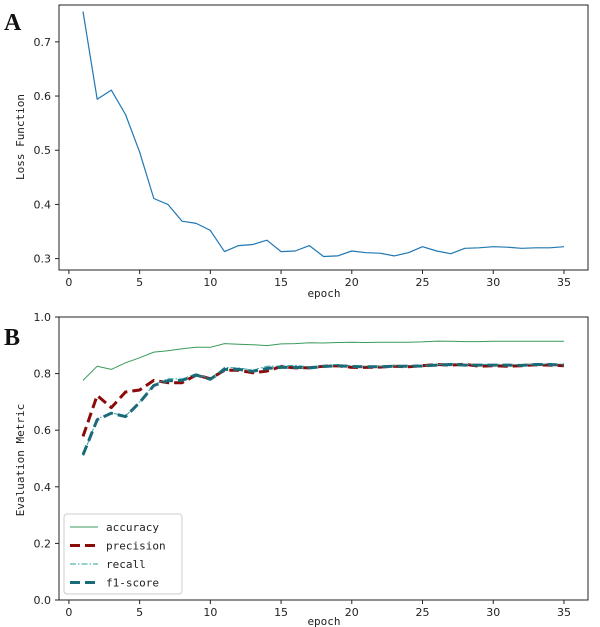 The image size is (600, 627). What do you see at coordinates (43, 600) in the screenshot?
I see `y-tick-label: 0.0` at bounding box center [43, 600].